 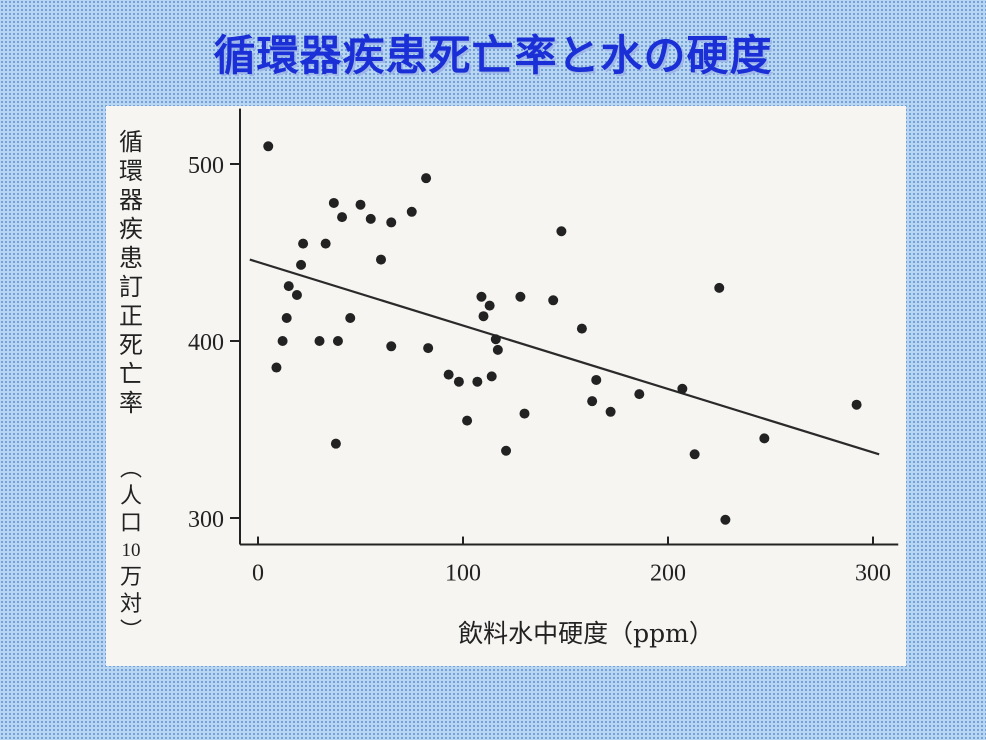 What do you see at coordinates (493, 55) in the screenshot?
I see `slide-title: 循環器疾患死亡率と水の硬度` at bounding box center [493, 55].